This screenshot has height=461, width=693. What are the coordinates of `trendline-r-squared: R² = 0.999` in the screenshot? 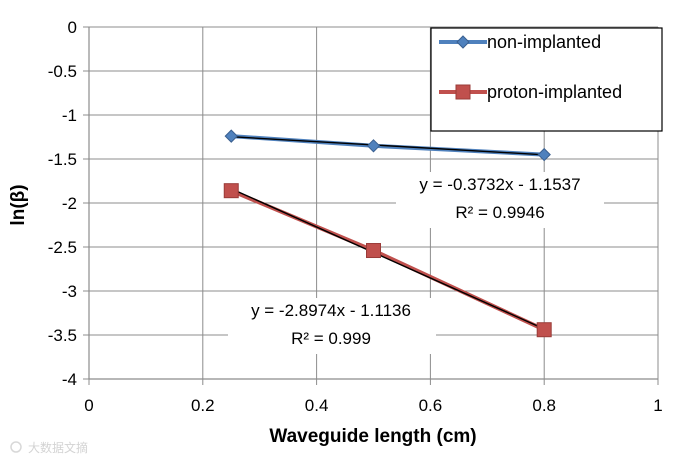 It's located at (331, 338).